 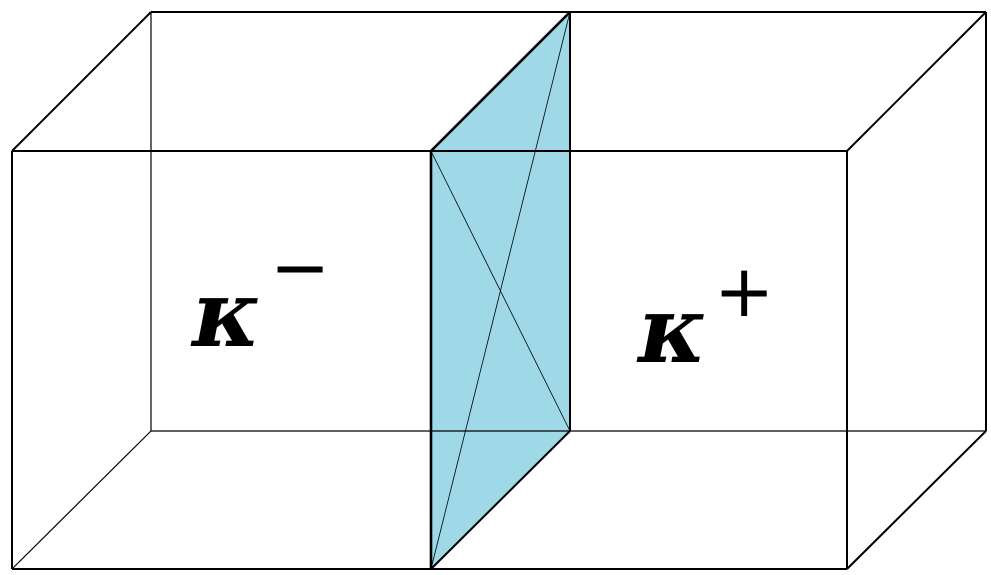 I want to click on label-kappa-minus: κ −, so click(x=260, y=296).